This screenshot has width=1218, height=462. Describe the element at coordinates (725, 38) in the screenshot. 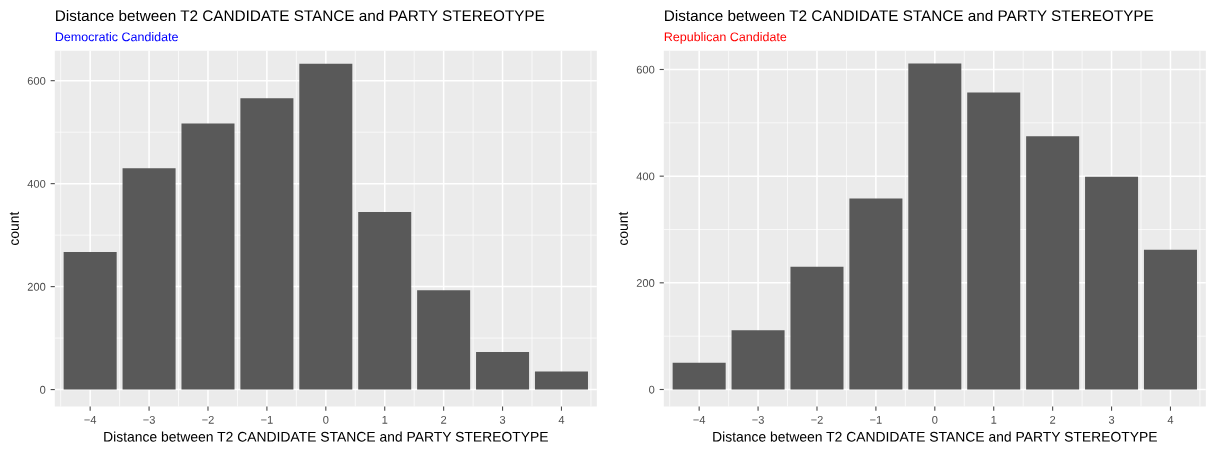

I see `chart-subtitle: Republican Candidate` at that location.